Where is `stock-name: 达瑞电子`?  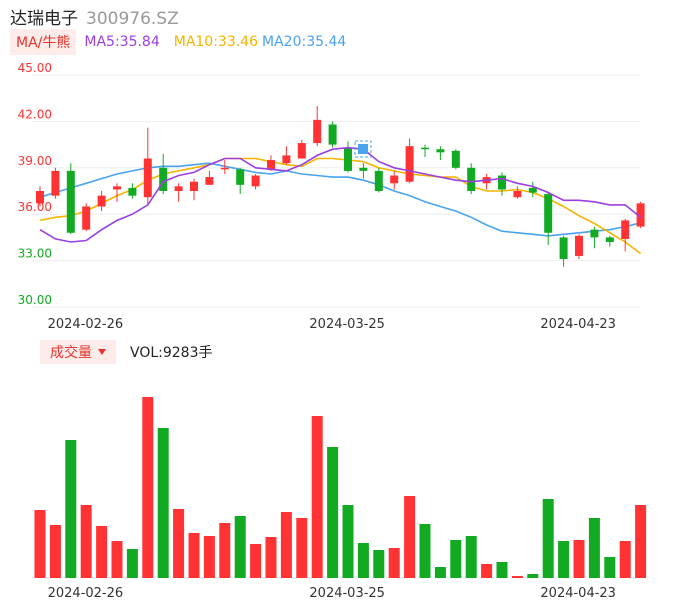
stock-name: 达瑞电子 is located at coordinates (44, 19).